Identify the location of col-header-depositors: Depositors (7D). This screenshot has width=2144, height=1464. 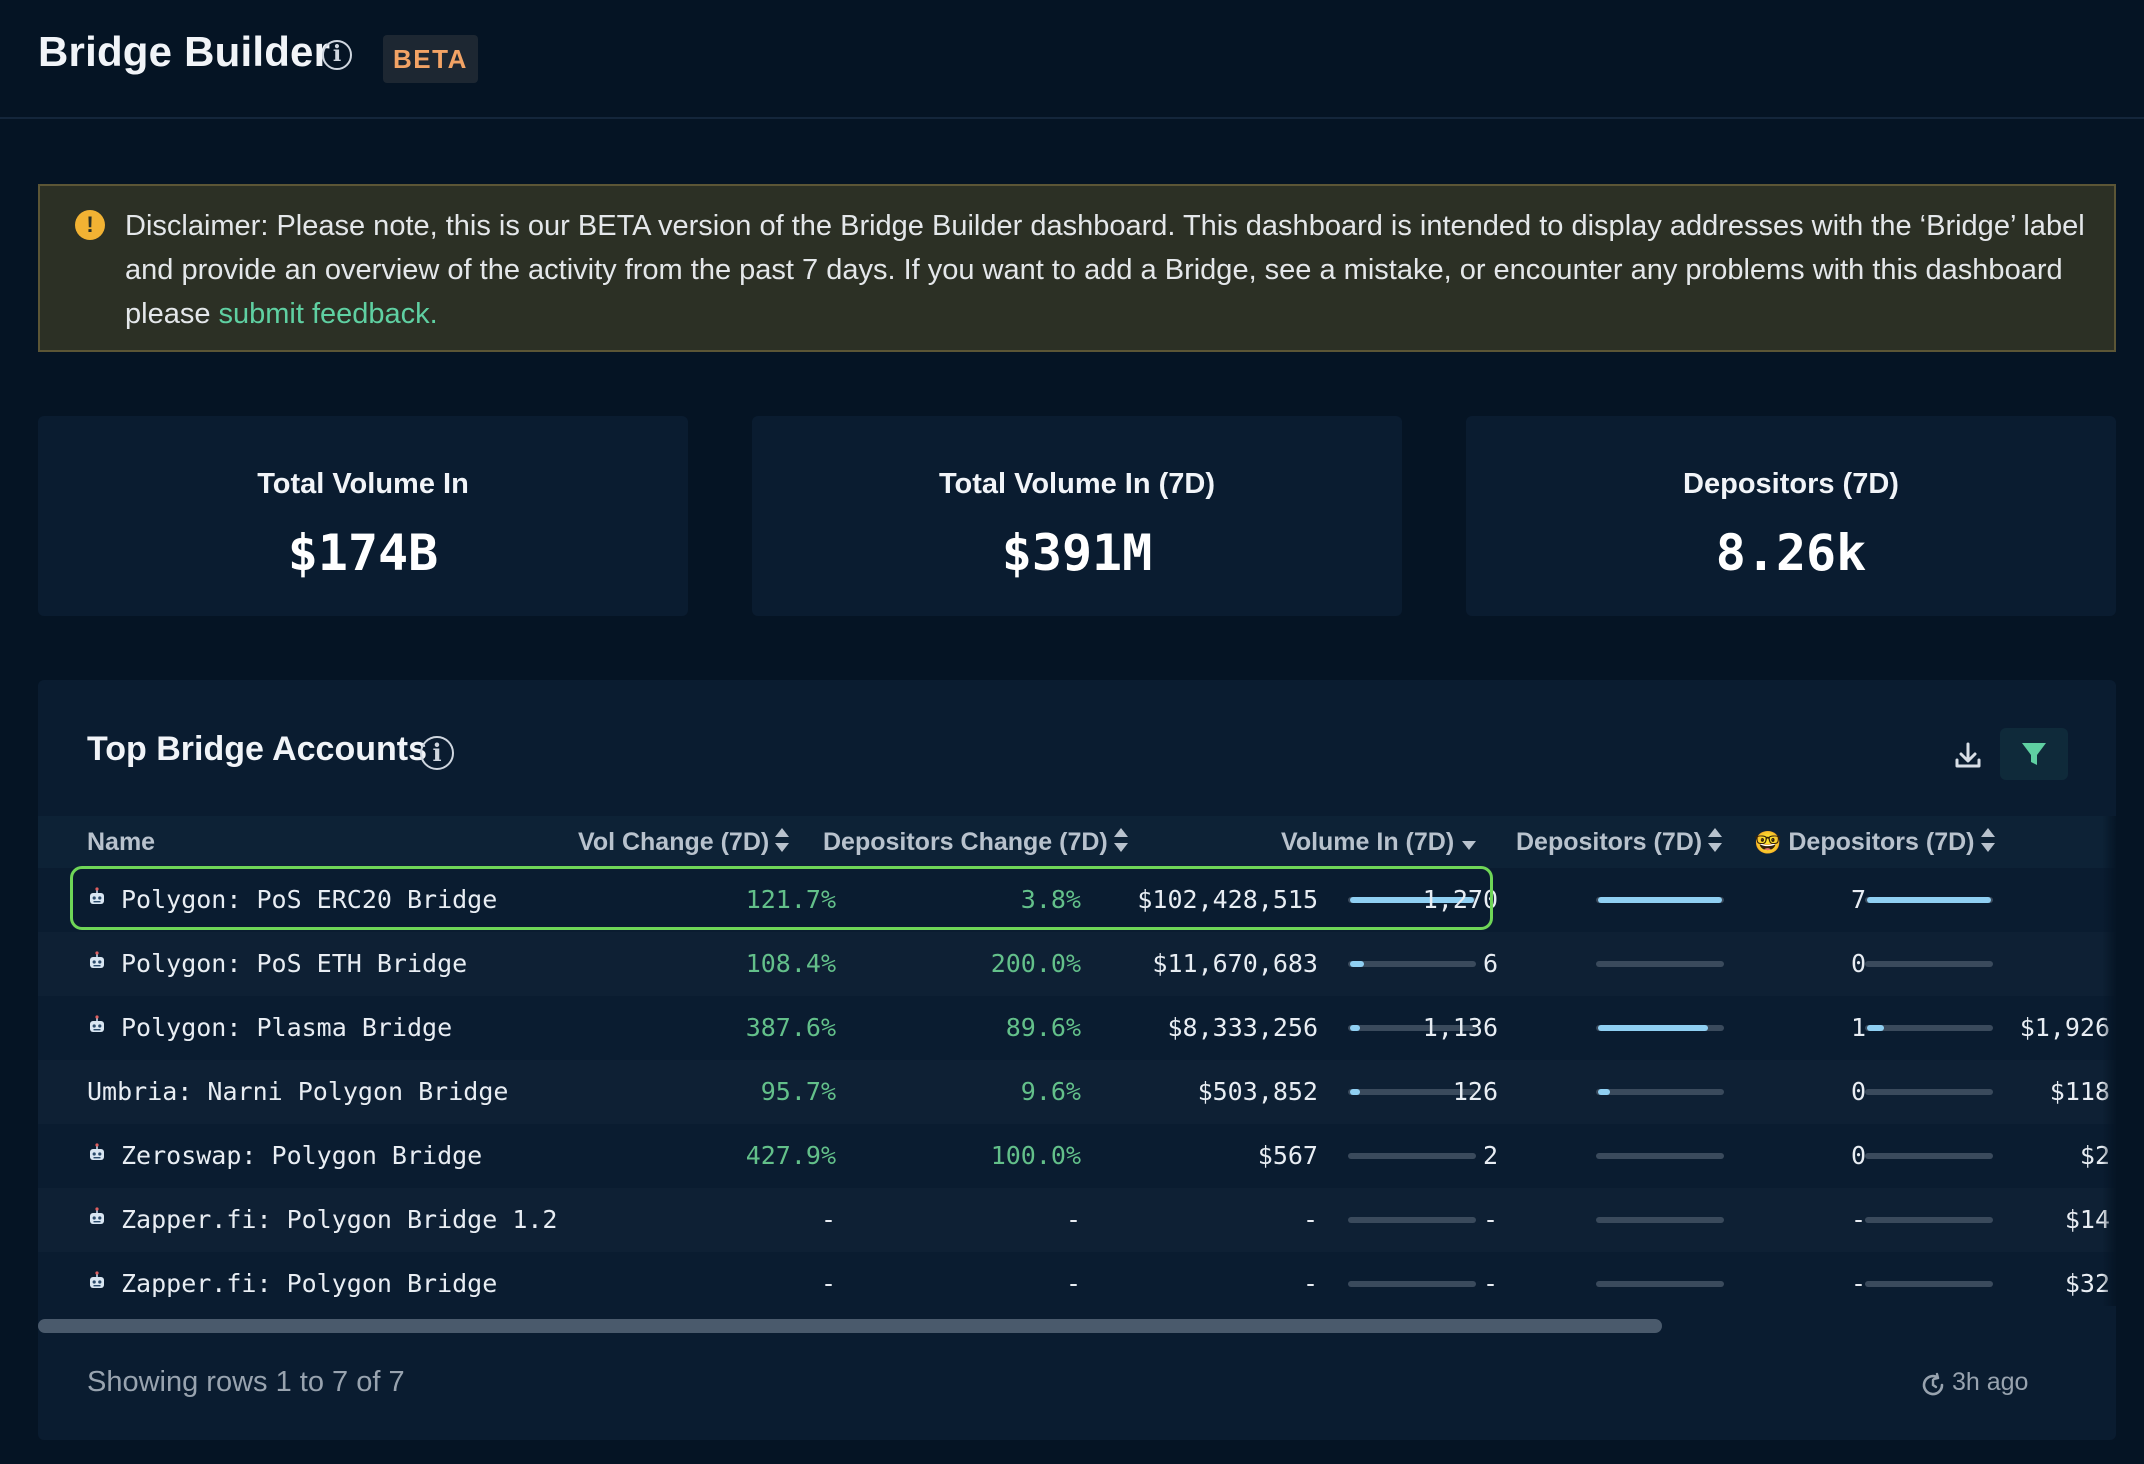
(1619, 842).